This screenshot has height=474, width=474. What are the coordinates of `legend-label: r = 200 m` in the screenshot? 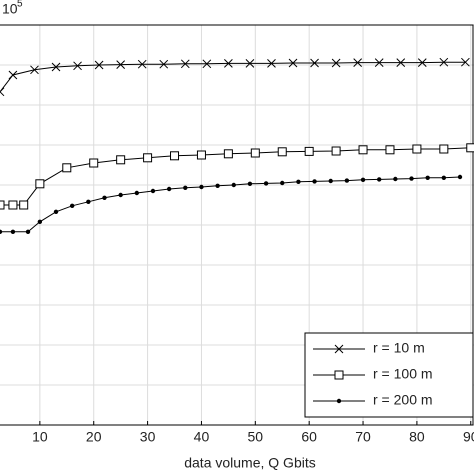 It's located at (403, 400).